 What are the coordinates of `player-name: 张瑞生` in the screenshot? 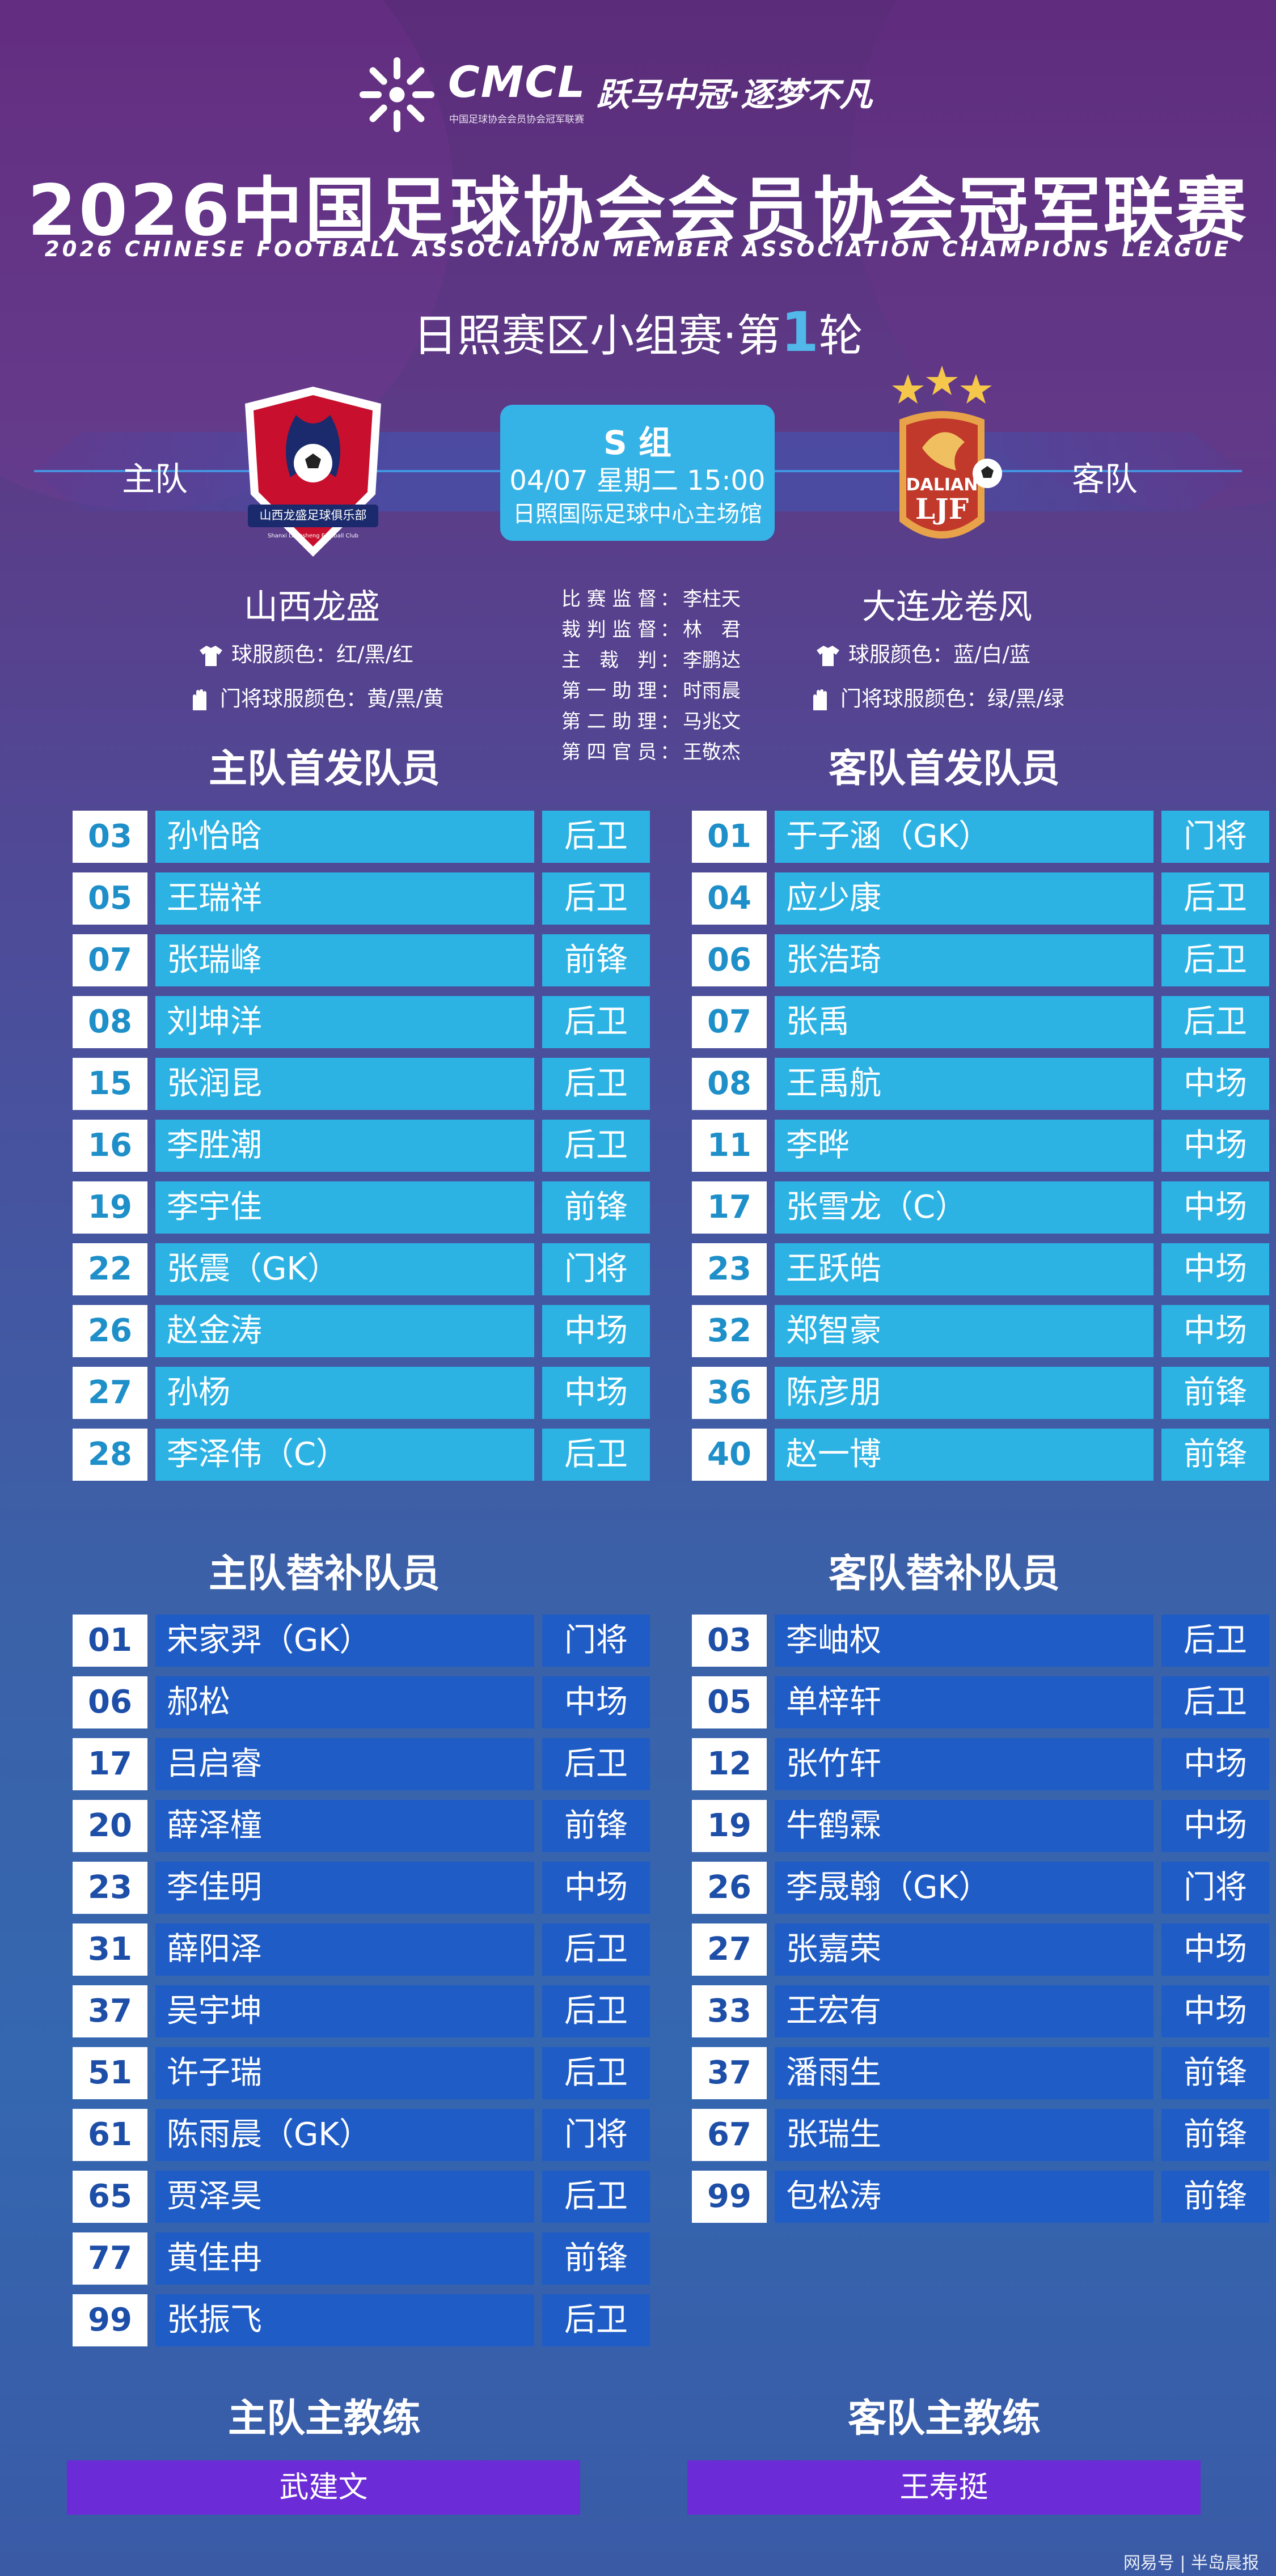 It's located at (964, 2135).